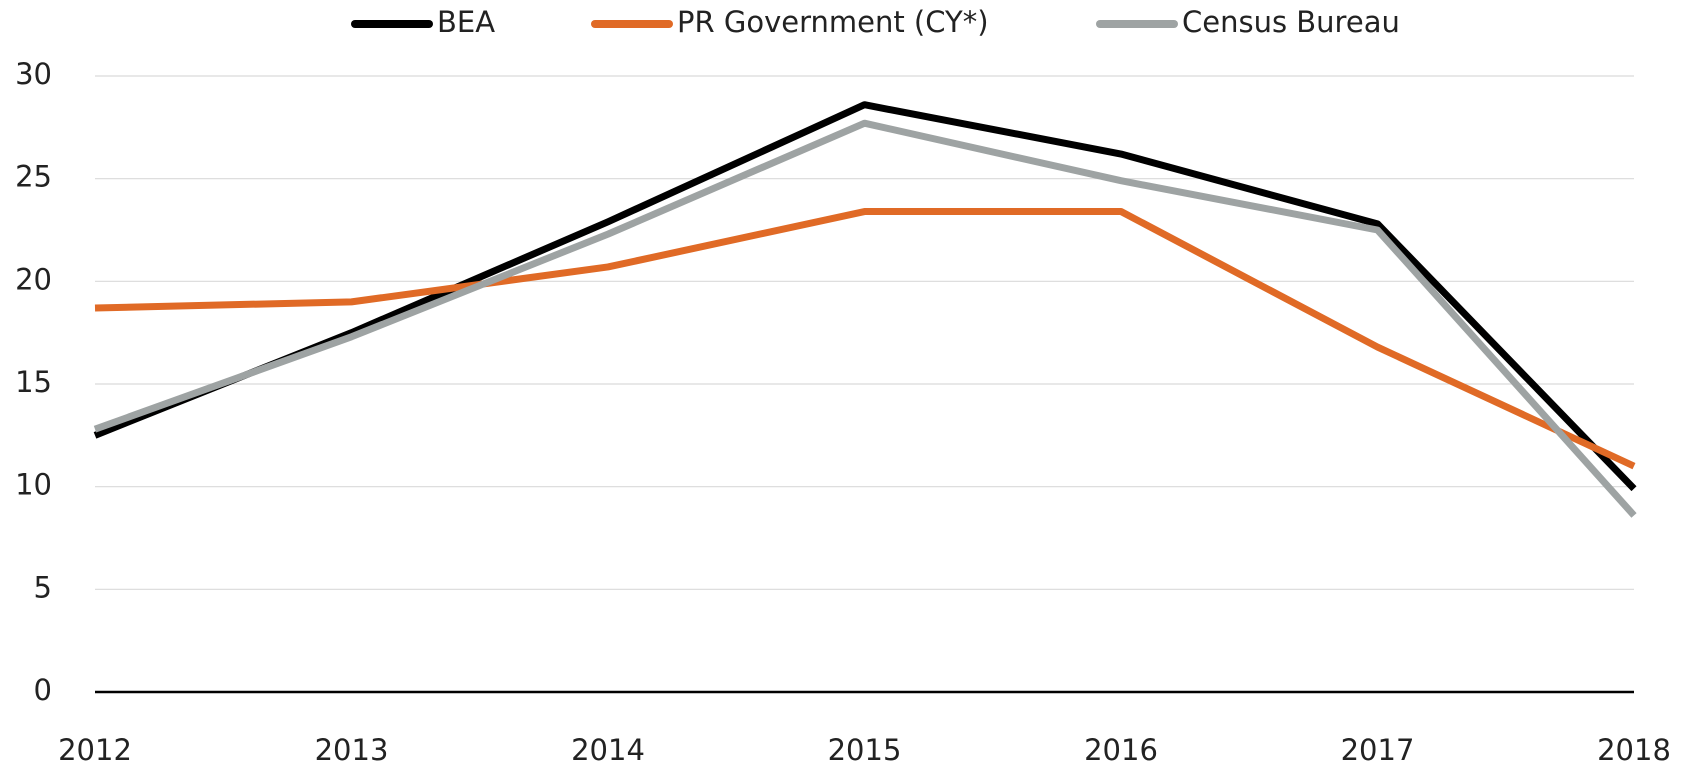  What do you see at coordinates (833, 22) in the screenshot?
I see `legend-label: PR Government (CY*)` at bounding box center [833, 22].